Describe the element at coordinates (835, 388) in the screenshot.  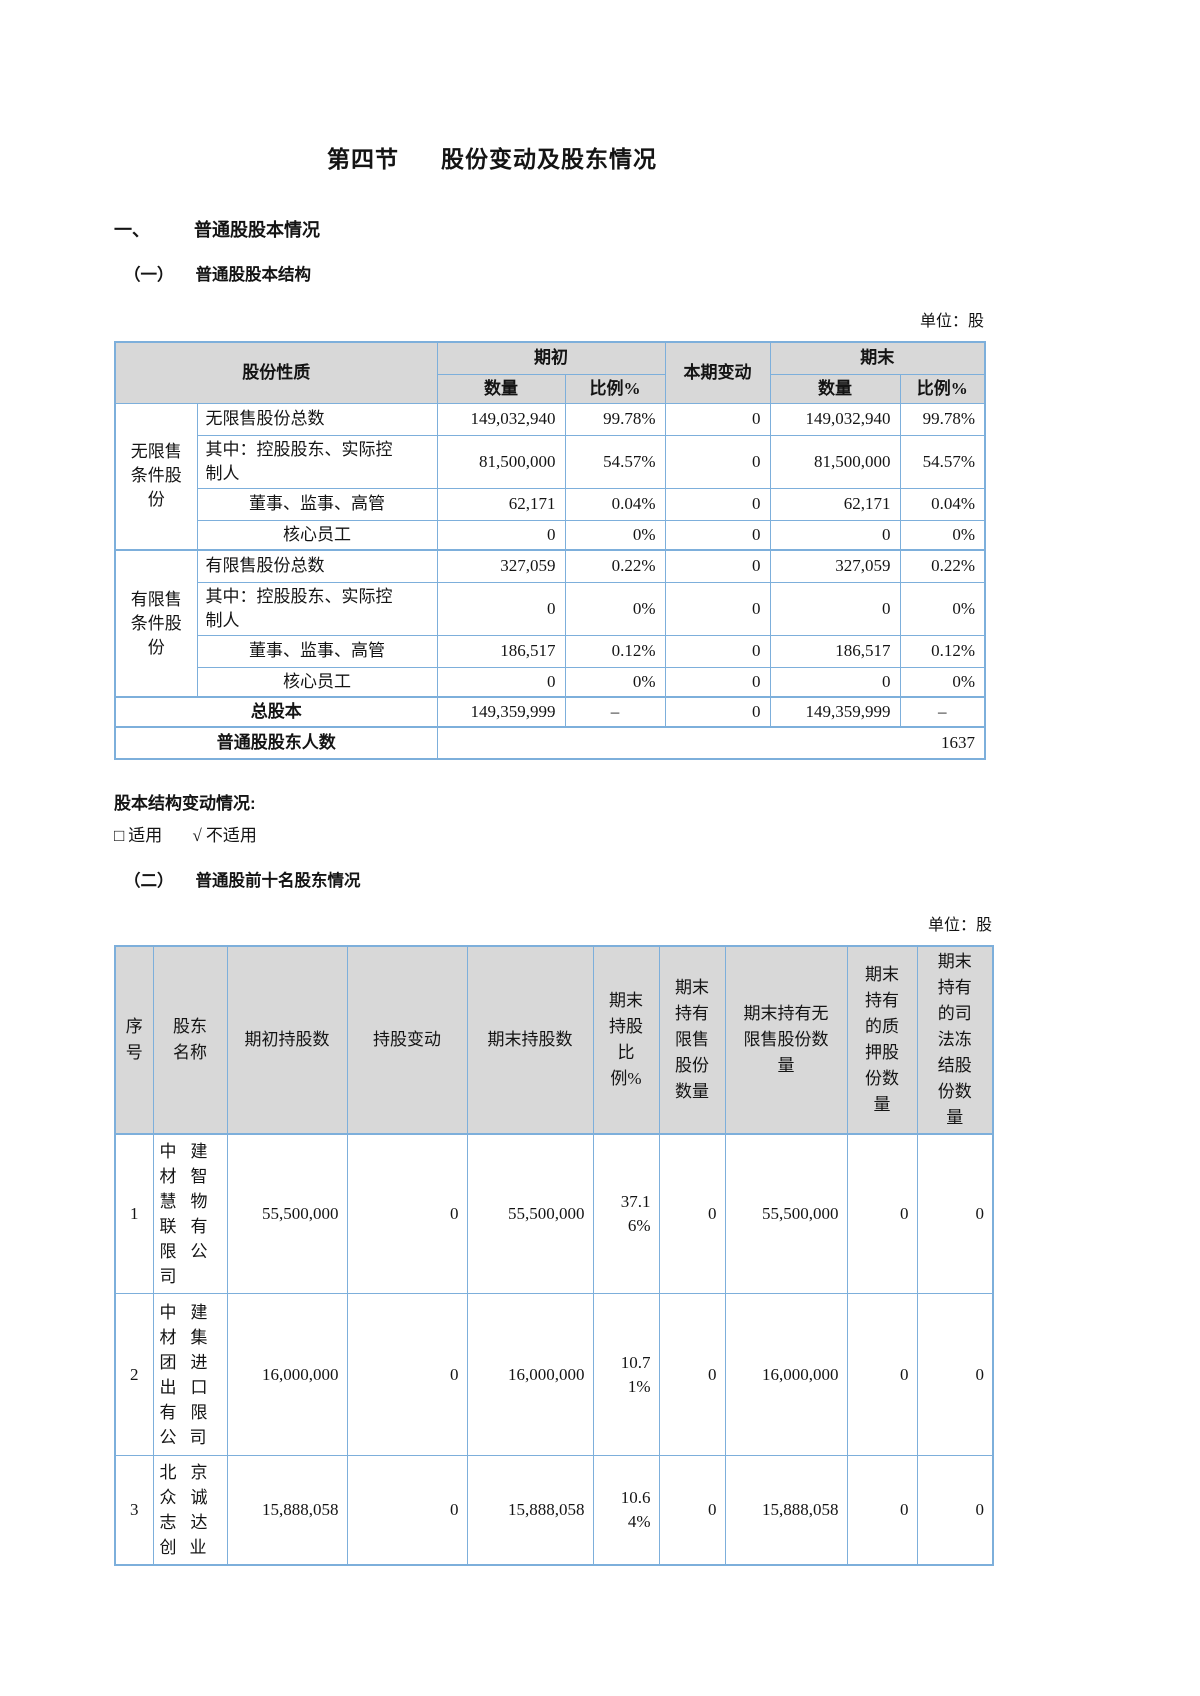
I see `header-end-quantity: 数量` at that location.